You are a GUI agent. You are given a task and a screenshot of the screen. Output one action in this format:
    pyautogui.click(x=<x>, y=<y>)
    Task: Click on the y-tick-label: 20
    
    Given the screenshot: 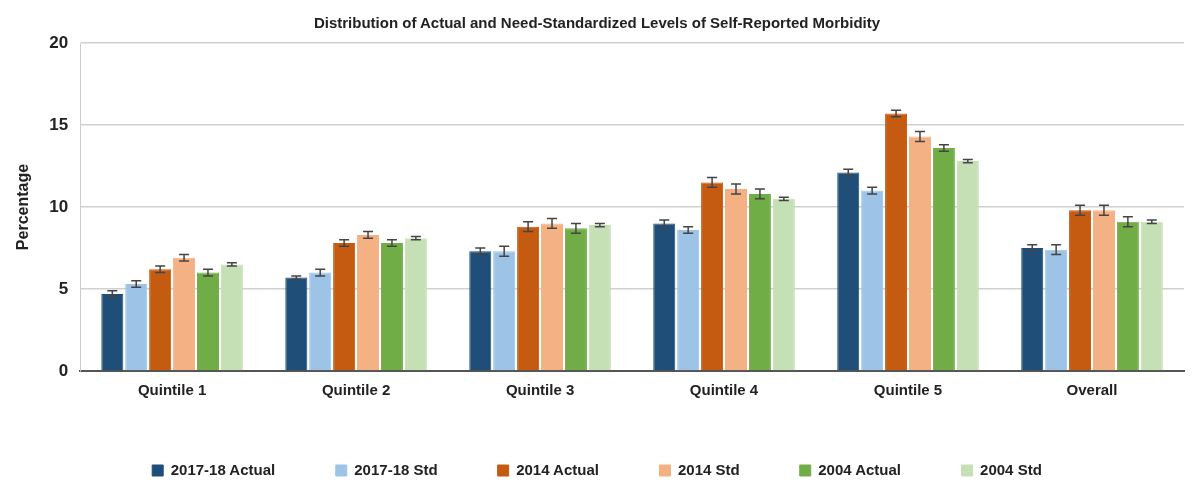 What is the action you would take?
    pyautogui.click(x=59, y=42)
    